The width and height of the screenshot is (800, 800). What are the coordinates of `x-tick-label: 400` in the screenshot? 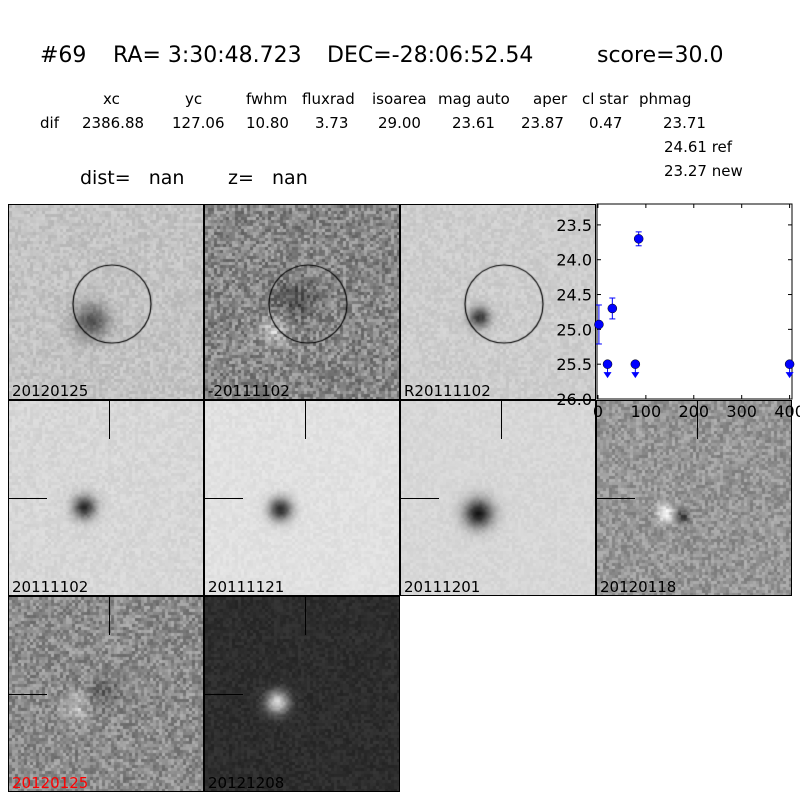 It's located at (787, 411).